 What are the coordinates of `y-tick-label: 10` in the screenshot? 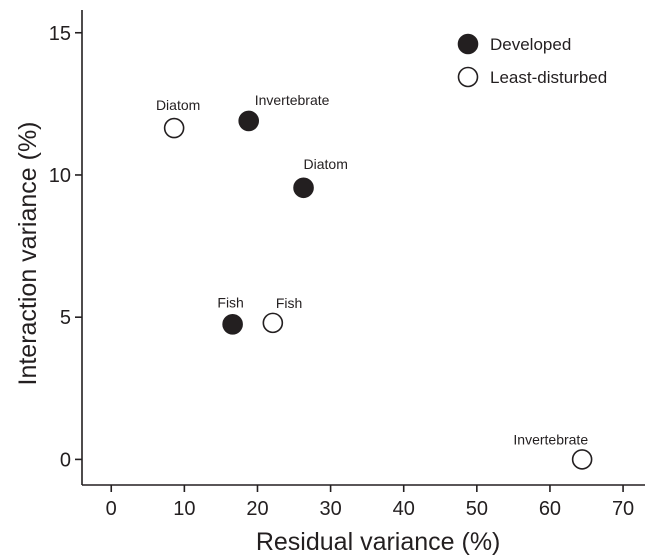 It's located at (60, 176).